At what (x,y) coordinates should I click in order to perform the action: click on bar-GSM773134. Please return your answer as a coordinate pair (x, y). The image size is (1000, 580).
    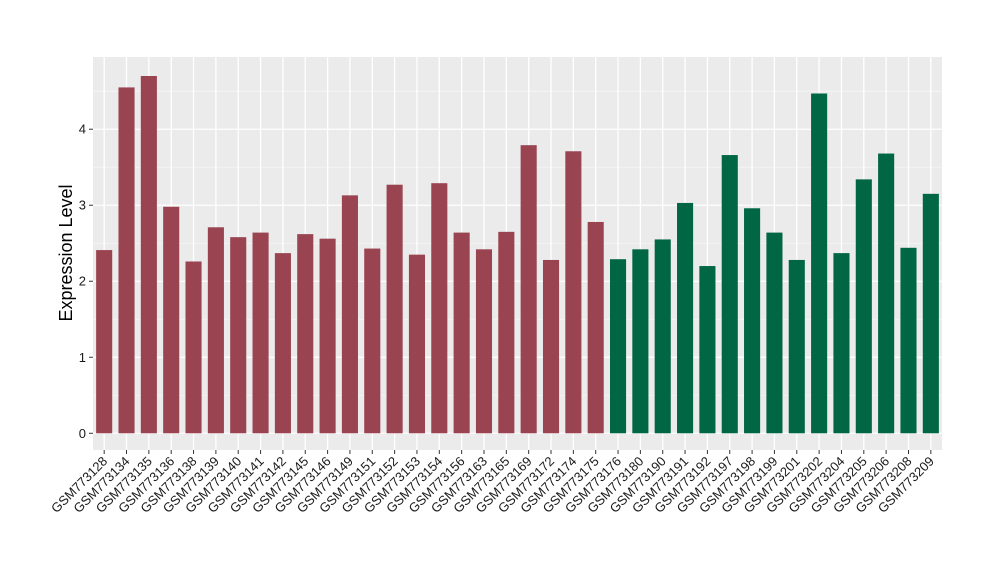
    Looking at the image, I should click on (126, 260).